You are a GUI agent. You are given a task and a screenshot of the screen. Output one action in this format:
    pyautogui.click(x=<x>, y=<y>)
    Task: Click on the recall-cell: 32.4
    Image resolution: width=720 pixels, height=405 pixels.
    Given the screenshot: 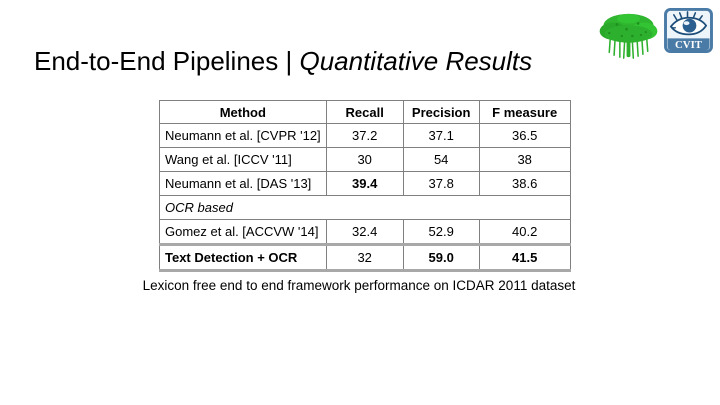 What is the action you would take?
    pyautogui.click(x=364, y=232)
    